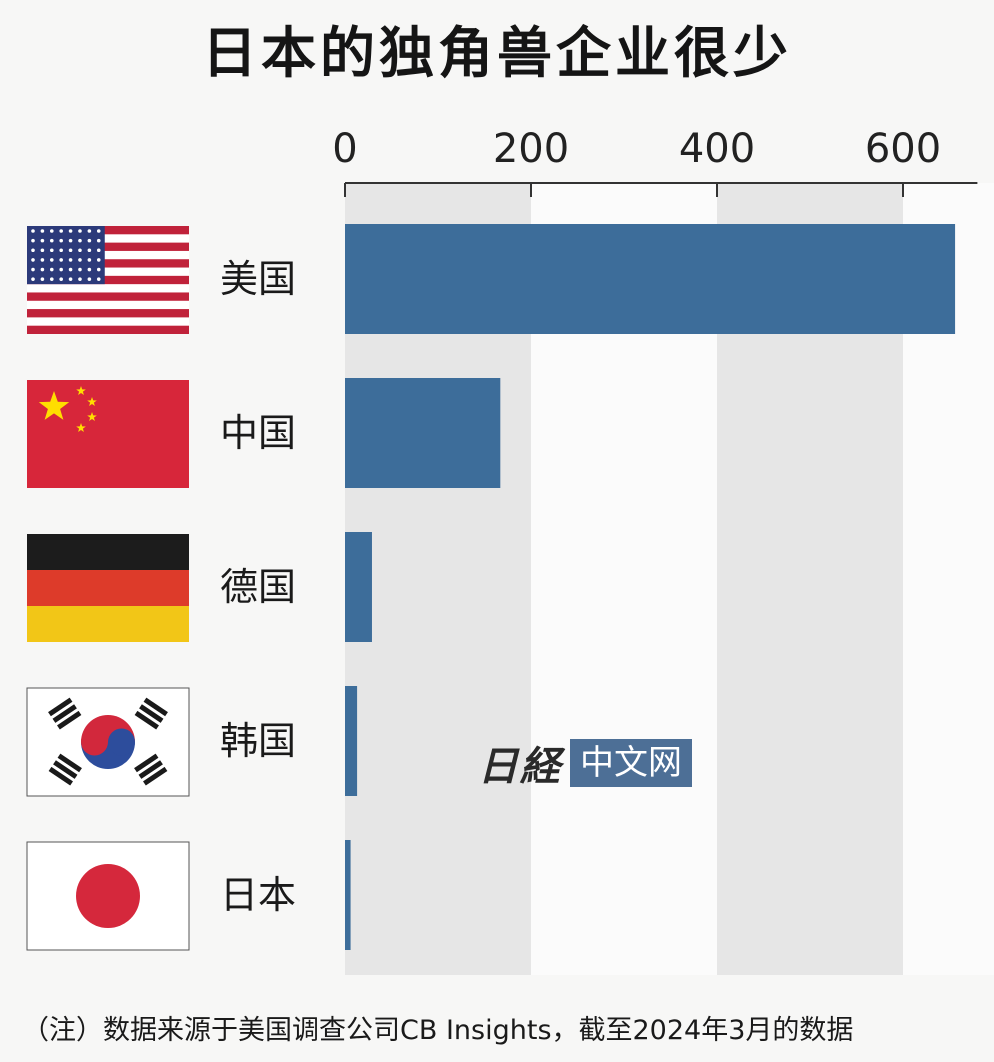 The width and height of the screenshot is (994, 1062). Describe the element at coordinates (258, 587) in the screenshot. I see `category-label: 德国` at that location.